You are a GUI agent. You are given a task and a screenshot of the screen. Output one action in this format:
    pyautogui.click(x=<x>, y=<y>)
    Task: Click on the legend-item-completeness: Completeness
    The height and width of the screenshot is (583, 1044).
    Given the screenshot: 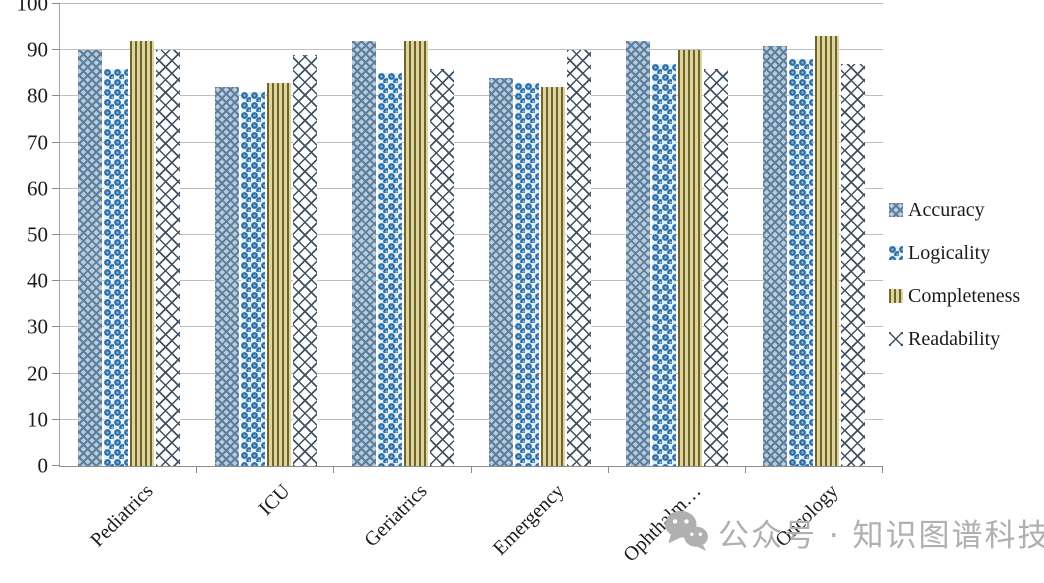 What is the action you would take?
    pyautogui.click(x=954, y=296)
    